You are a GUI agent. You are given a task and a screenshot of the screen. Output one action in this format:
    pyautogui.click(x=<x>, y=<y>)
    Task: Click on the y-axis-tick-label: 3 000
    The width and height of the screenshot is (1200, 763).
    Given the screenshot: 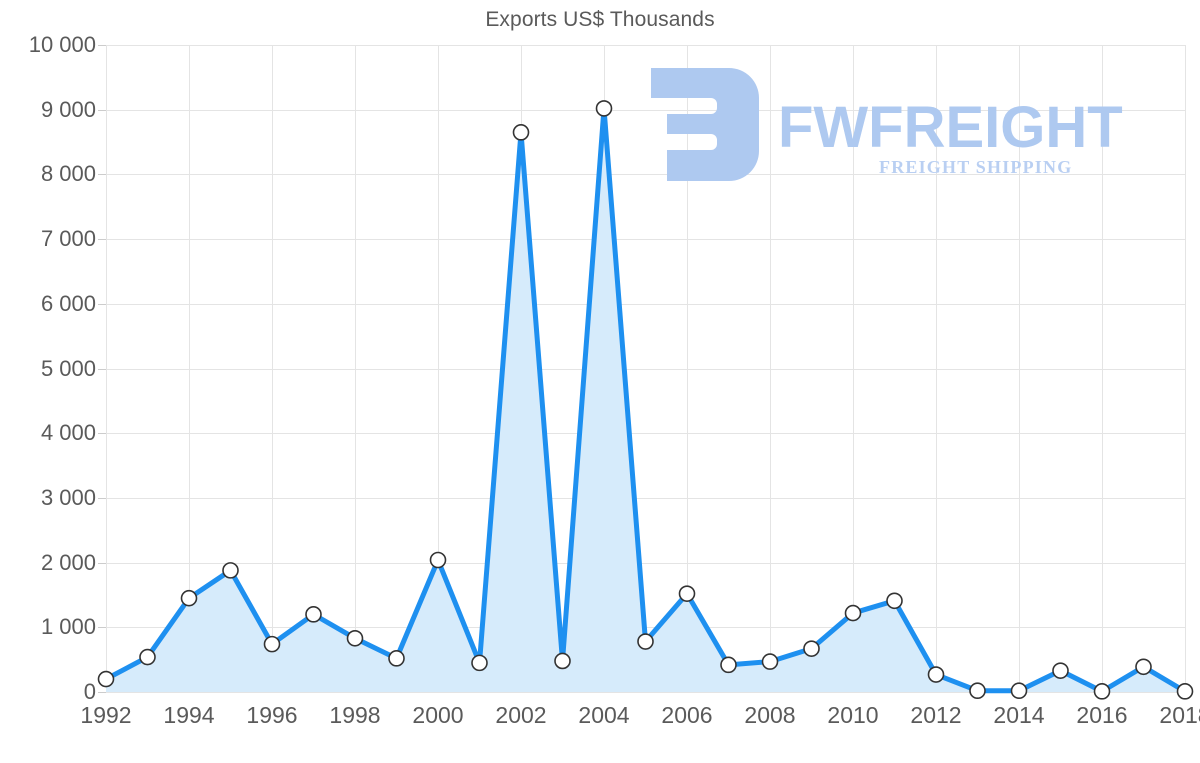 What is the action you would take?
    pyautogui.click(x=68, y=497)
    